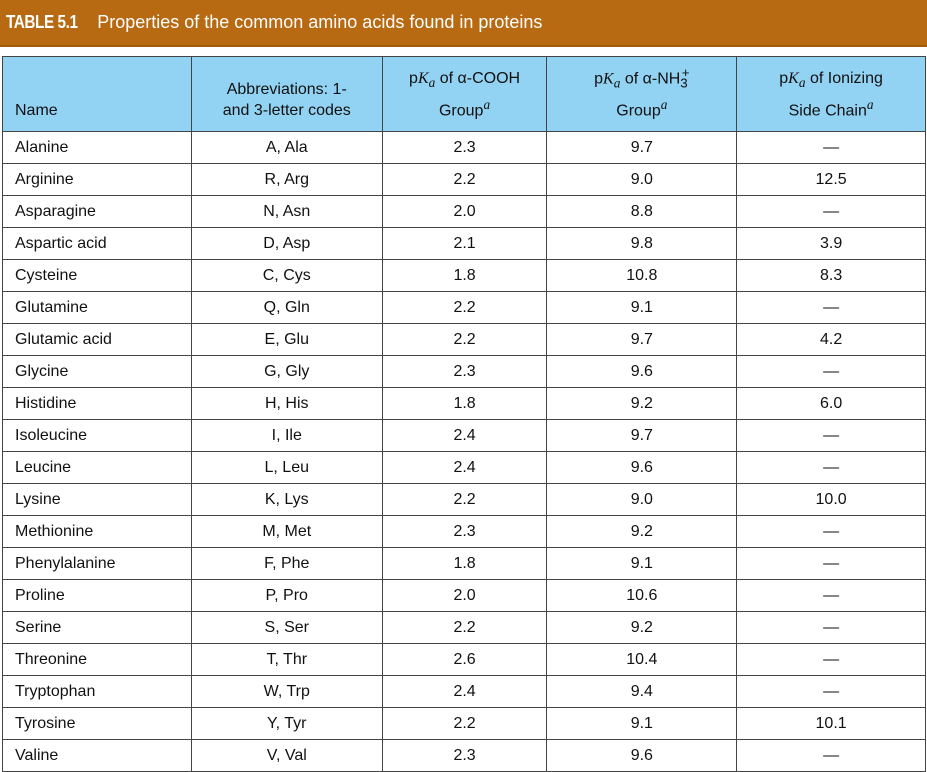 The width and height of the screenshot is (927, 772). What do you see at coordinates (464, 275) in the screenshot?
I see `table-row: Cysteine C, Cys 1.8 10.8 8.3` at bounding box center [464, 275].